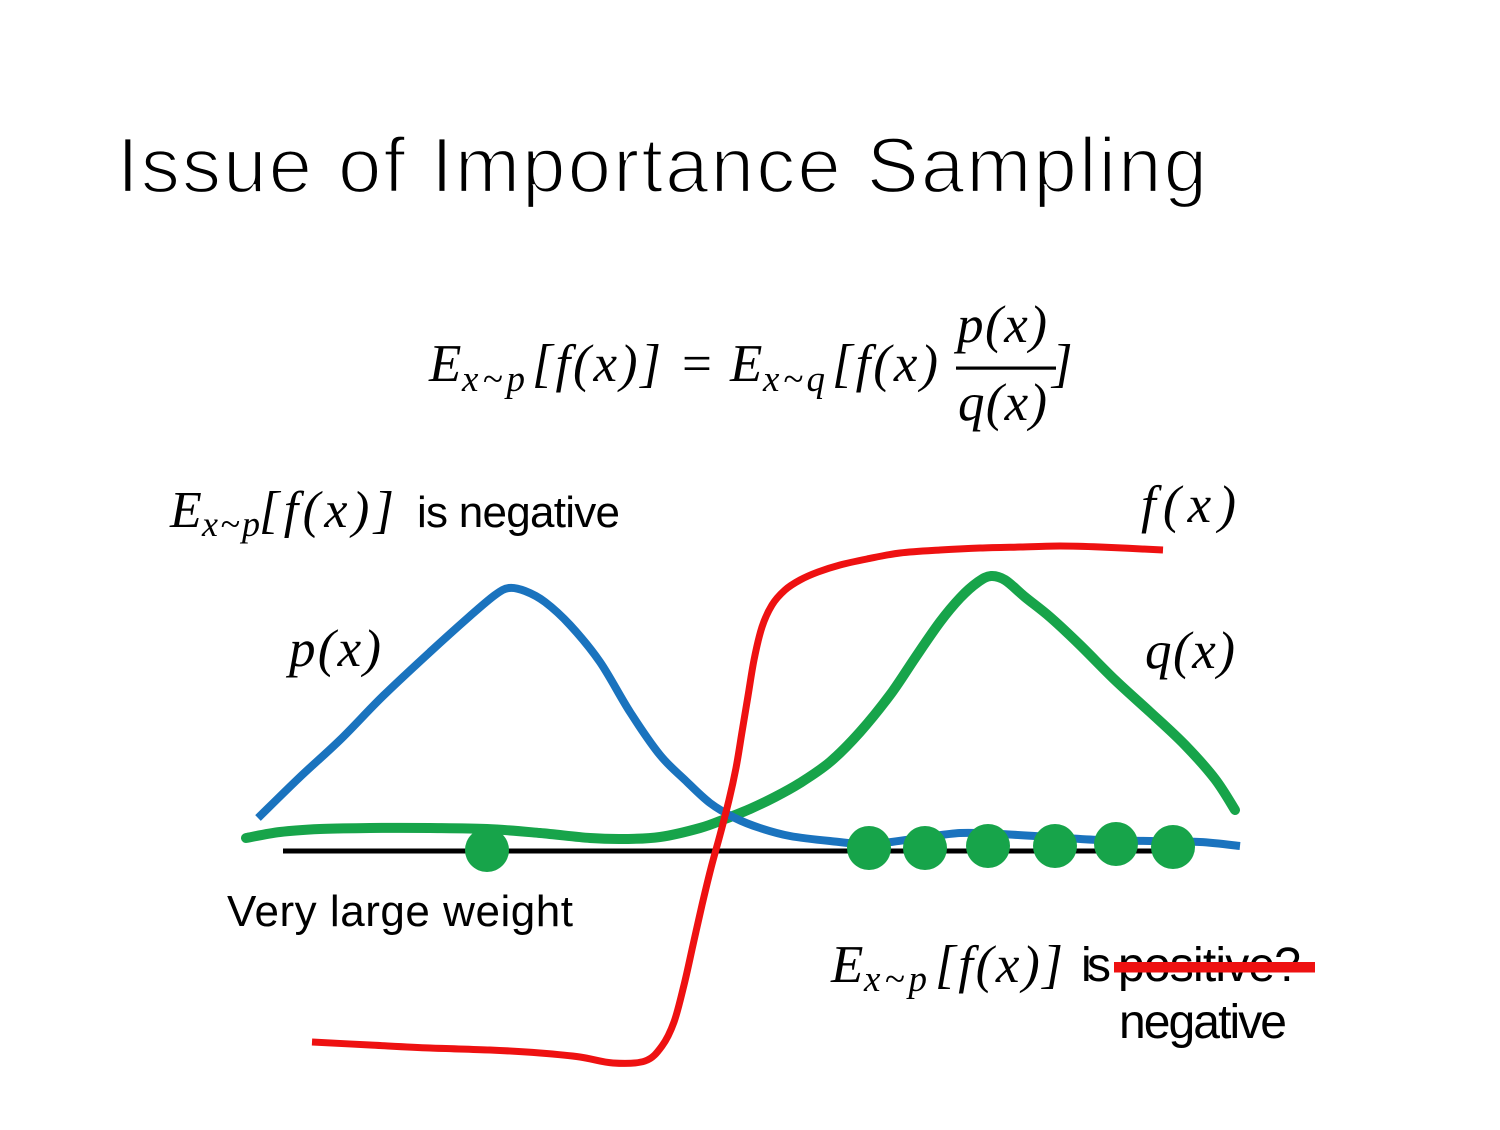  What do you see at coordinates (1096, 965) in the screenshot?
I see `svg-text: is` at bounding box center [1096, 965].